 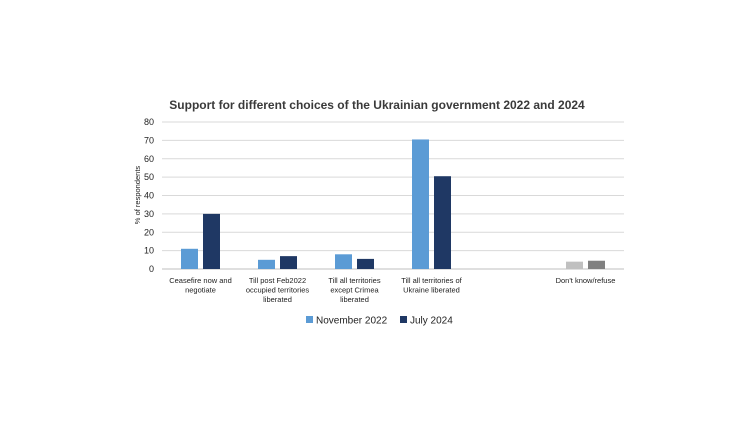 I want to click on category-label: Ukraine liberated, so click(x=431, y=290).